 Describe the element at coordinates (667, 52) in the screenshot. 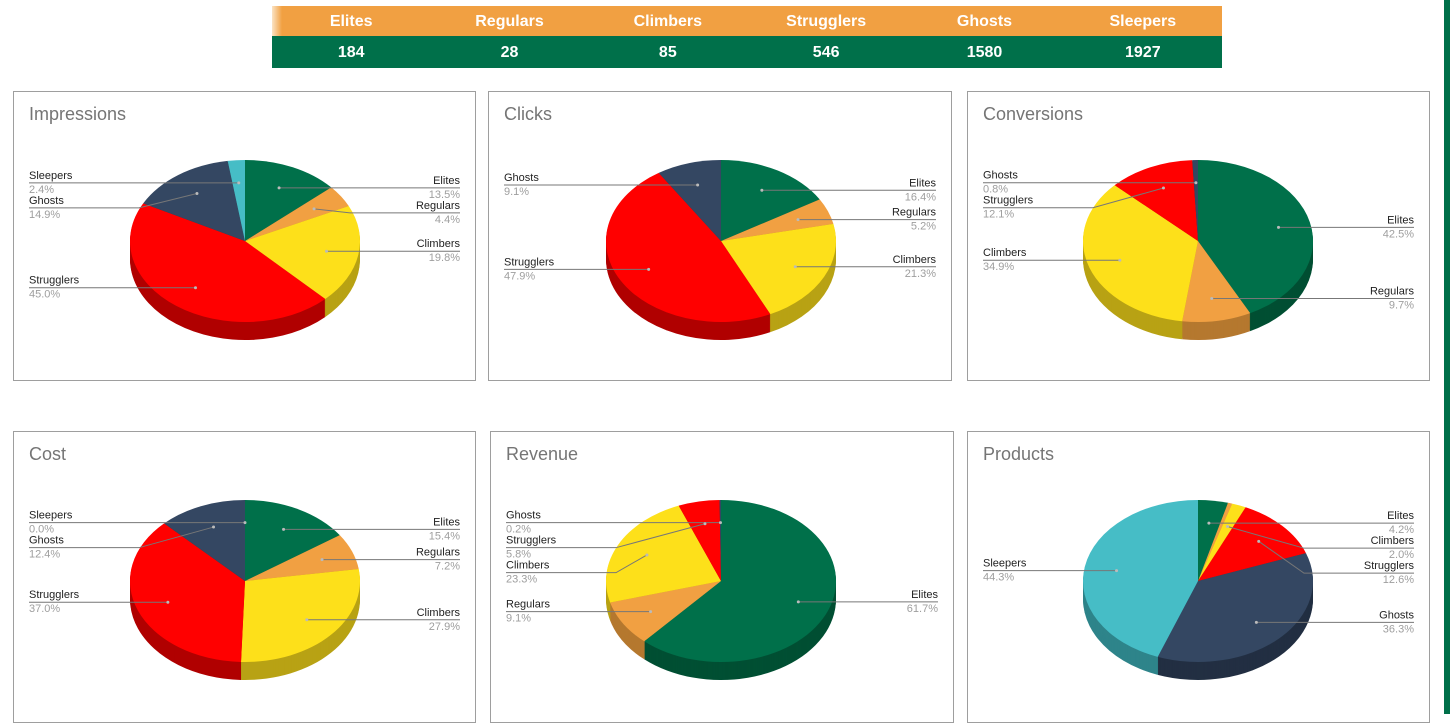

I see `value-climbers: 85` at that location.